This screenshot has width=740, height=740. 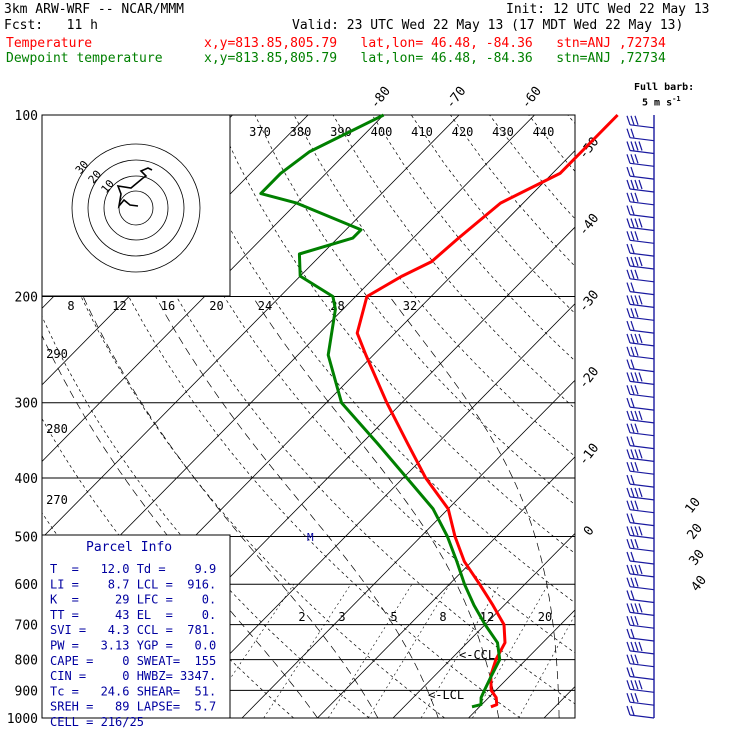 I want to click on pressure-label-500: 500, so click(x=26, y=537).